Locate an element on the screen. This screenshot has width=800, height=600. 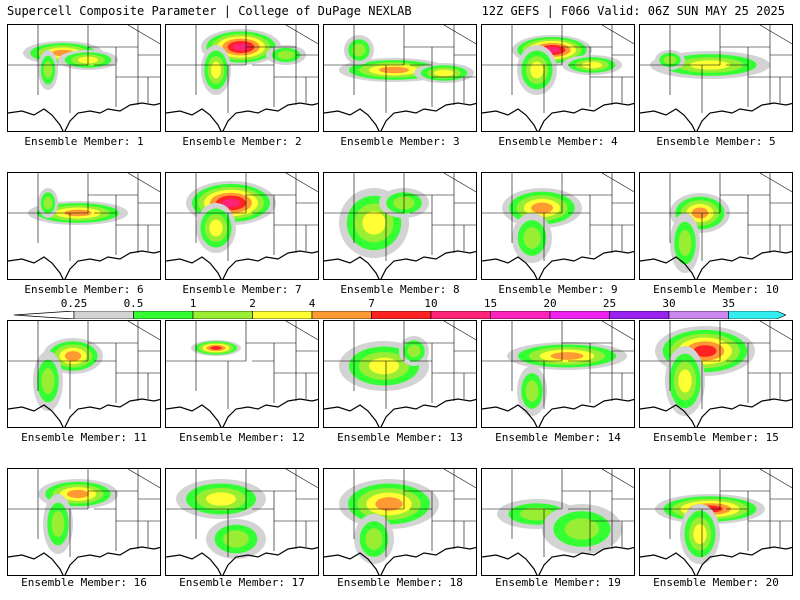
colorbar-tick-label: 7 is located at coordinates (371, 303).